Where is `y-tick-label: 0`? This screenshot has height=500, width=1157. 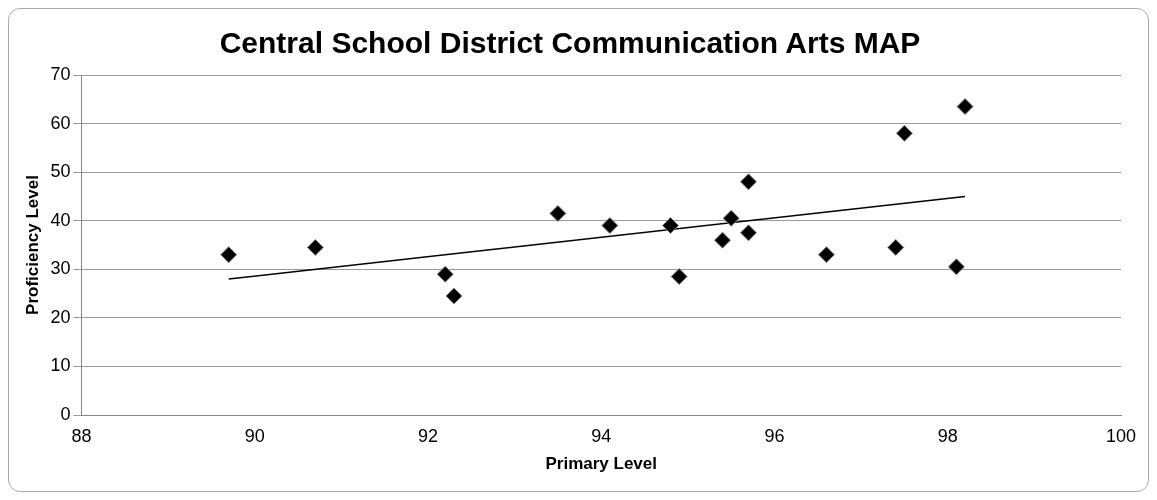
y-tick-label: 0 is located at coordinates (65, 413).